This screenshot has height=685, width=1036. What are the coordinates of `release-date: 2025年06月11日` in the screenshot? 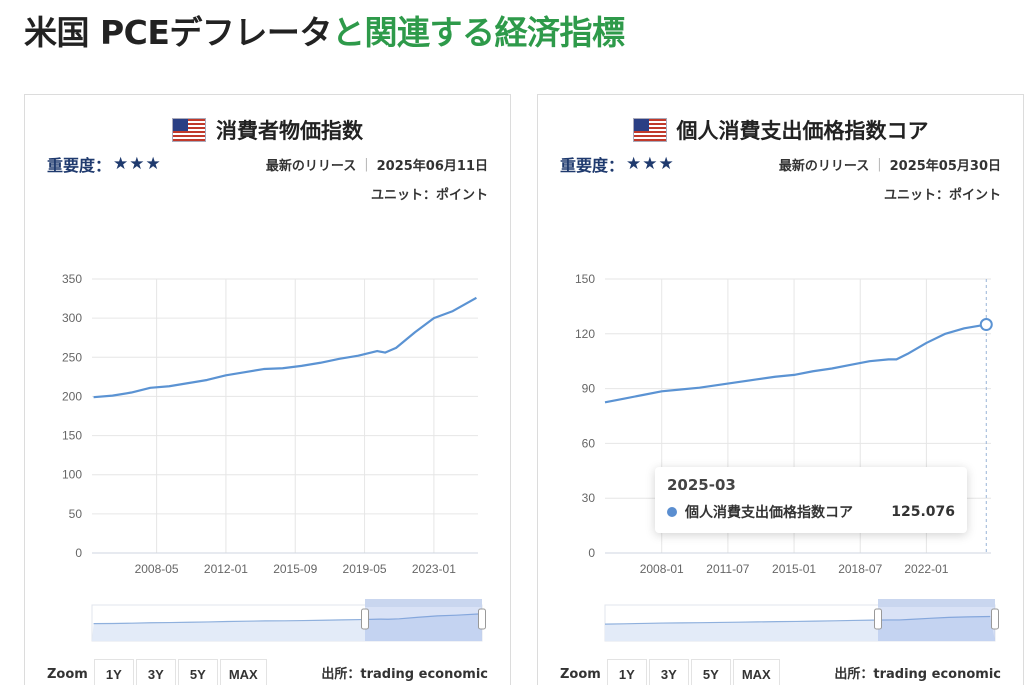 It's located at (432, 166).